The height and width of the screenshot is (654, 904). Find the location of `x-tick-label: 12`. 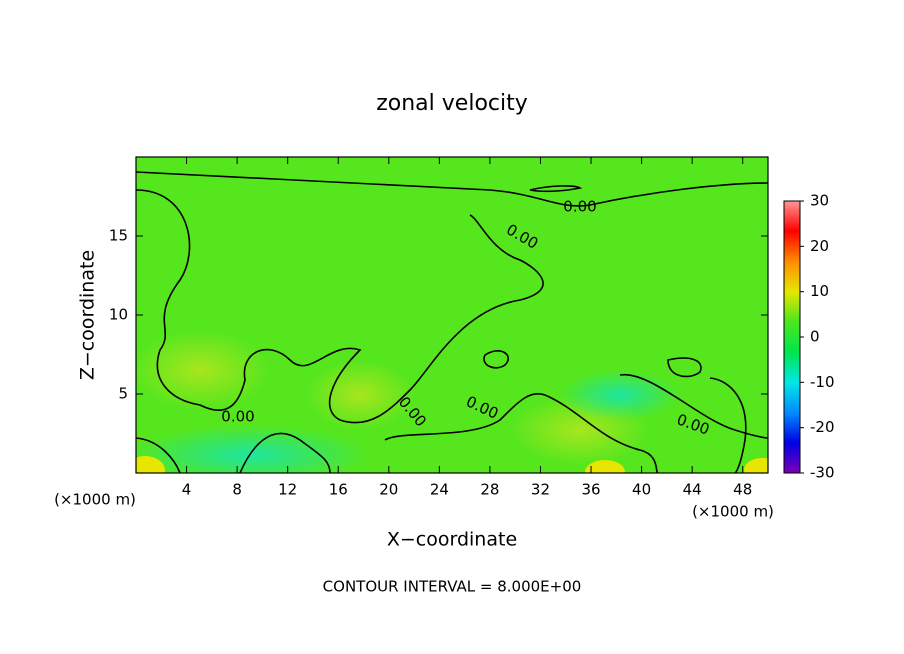

x-tick-label: 12 is located at coordinates (287, 490).